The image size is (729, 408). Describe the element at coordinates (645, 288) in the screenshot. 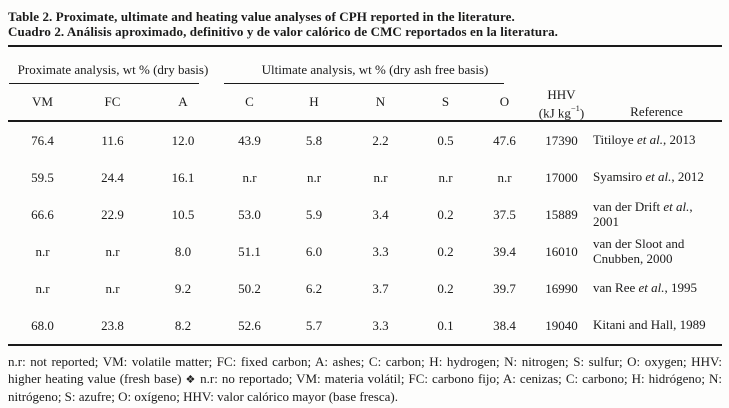

I see `cell-reference: van Ree et al., 1995` at that location.